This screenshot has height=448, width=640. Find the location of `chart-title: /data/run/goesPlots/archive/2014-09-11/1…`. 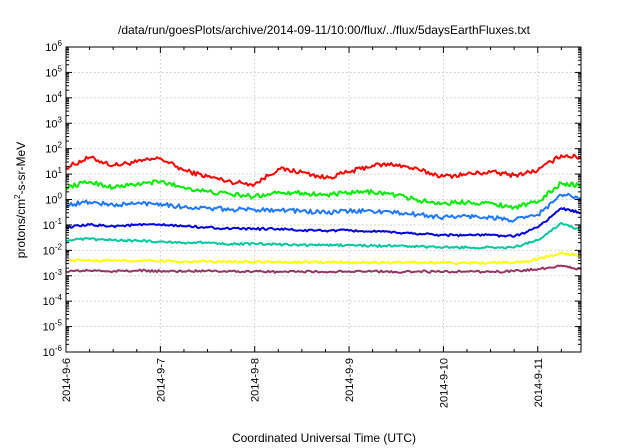

chart-title: /data/run/goesPlots/archive/2014-09-11/1… is located at coordinates (324, 30).